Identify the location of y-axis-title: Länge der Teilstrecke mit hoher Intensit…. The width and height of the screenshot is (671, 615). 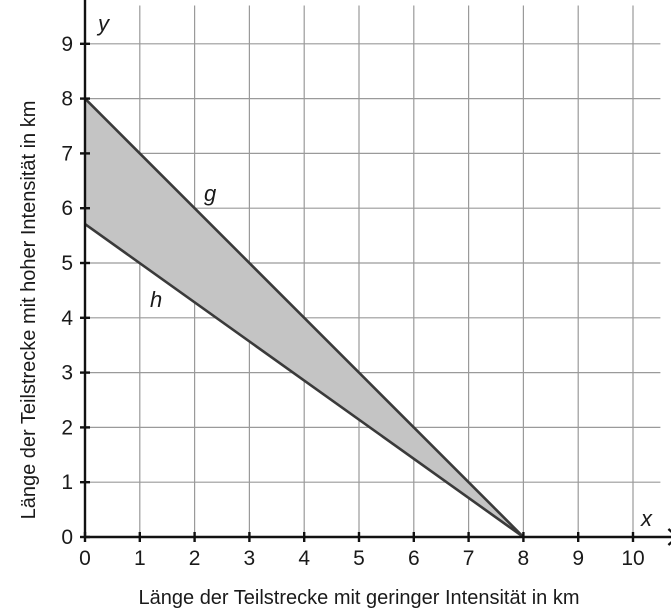
(29, 310).